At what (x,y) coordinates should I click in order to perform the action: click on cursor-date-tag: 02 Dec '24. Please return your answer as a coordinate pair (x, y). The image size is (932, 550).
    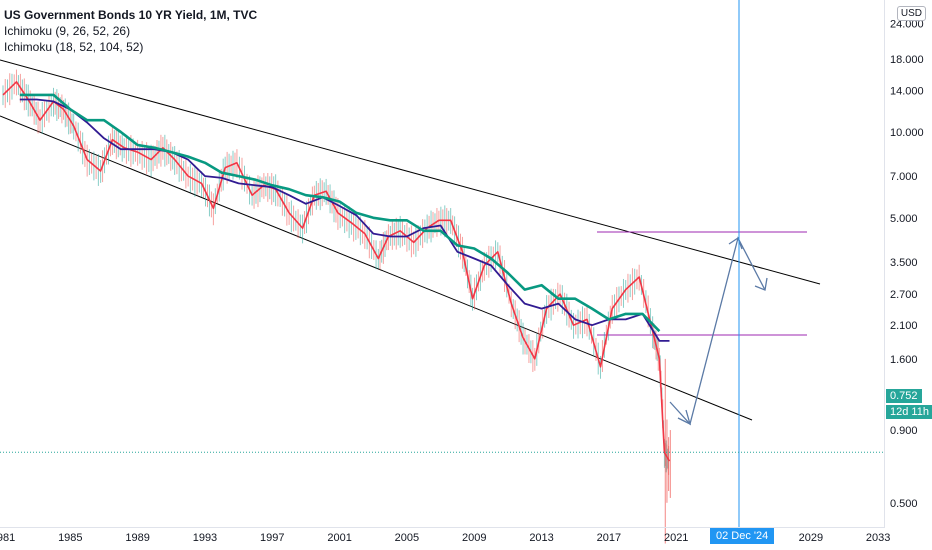
    Looking at the image, I should click on (742, 536).